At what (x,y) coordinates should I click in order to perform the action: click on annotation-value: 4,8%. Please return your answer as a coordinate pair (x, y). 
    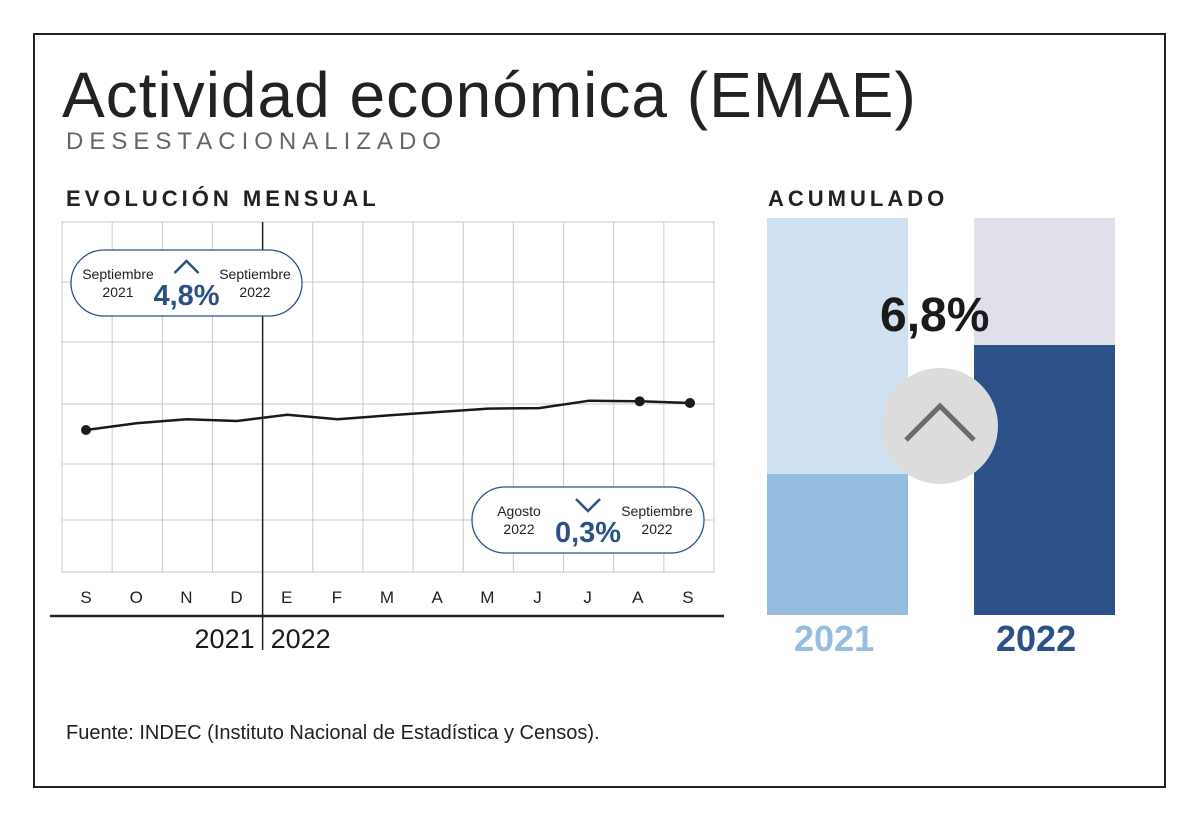
    Looking at the image, I should click on (186, 296).